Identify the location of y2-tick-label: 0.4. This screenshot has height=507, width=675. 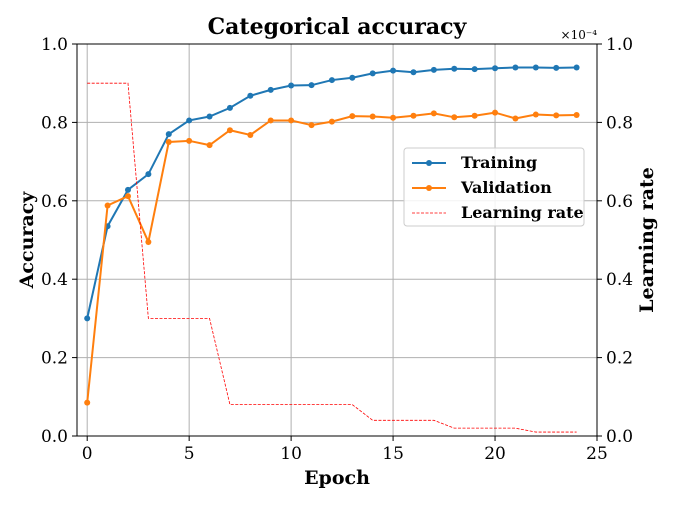
(619, 280).